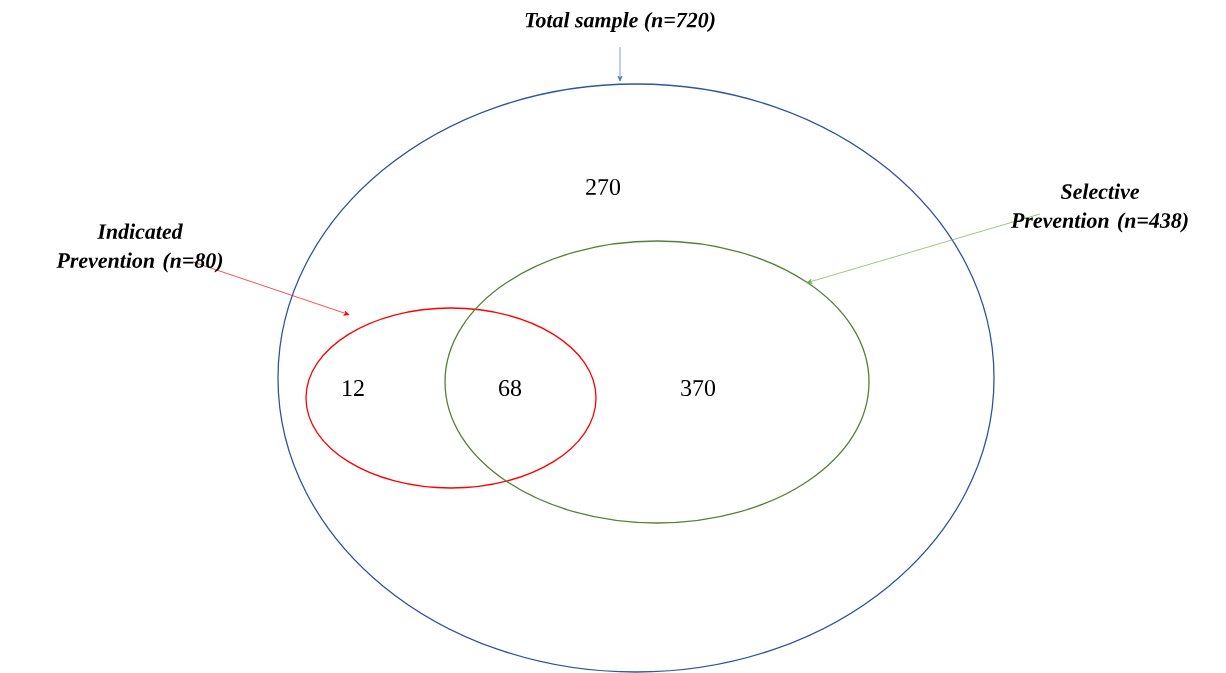 Image resolution: width=1226 pixels, height=673 pixels. What do you see at coordinates (620, 22) in the screenshot?
I see `text: Total sample (n=720)` at bounding box center [620, 22].